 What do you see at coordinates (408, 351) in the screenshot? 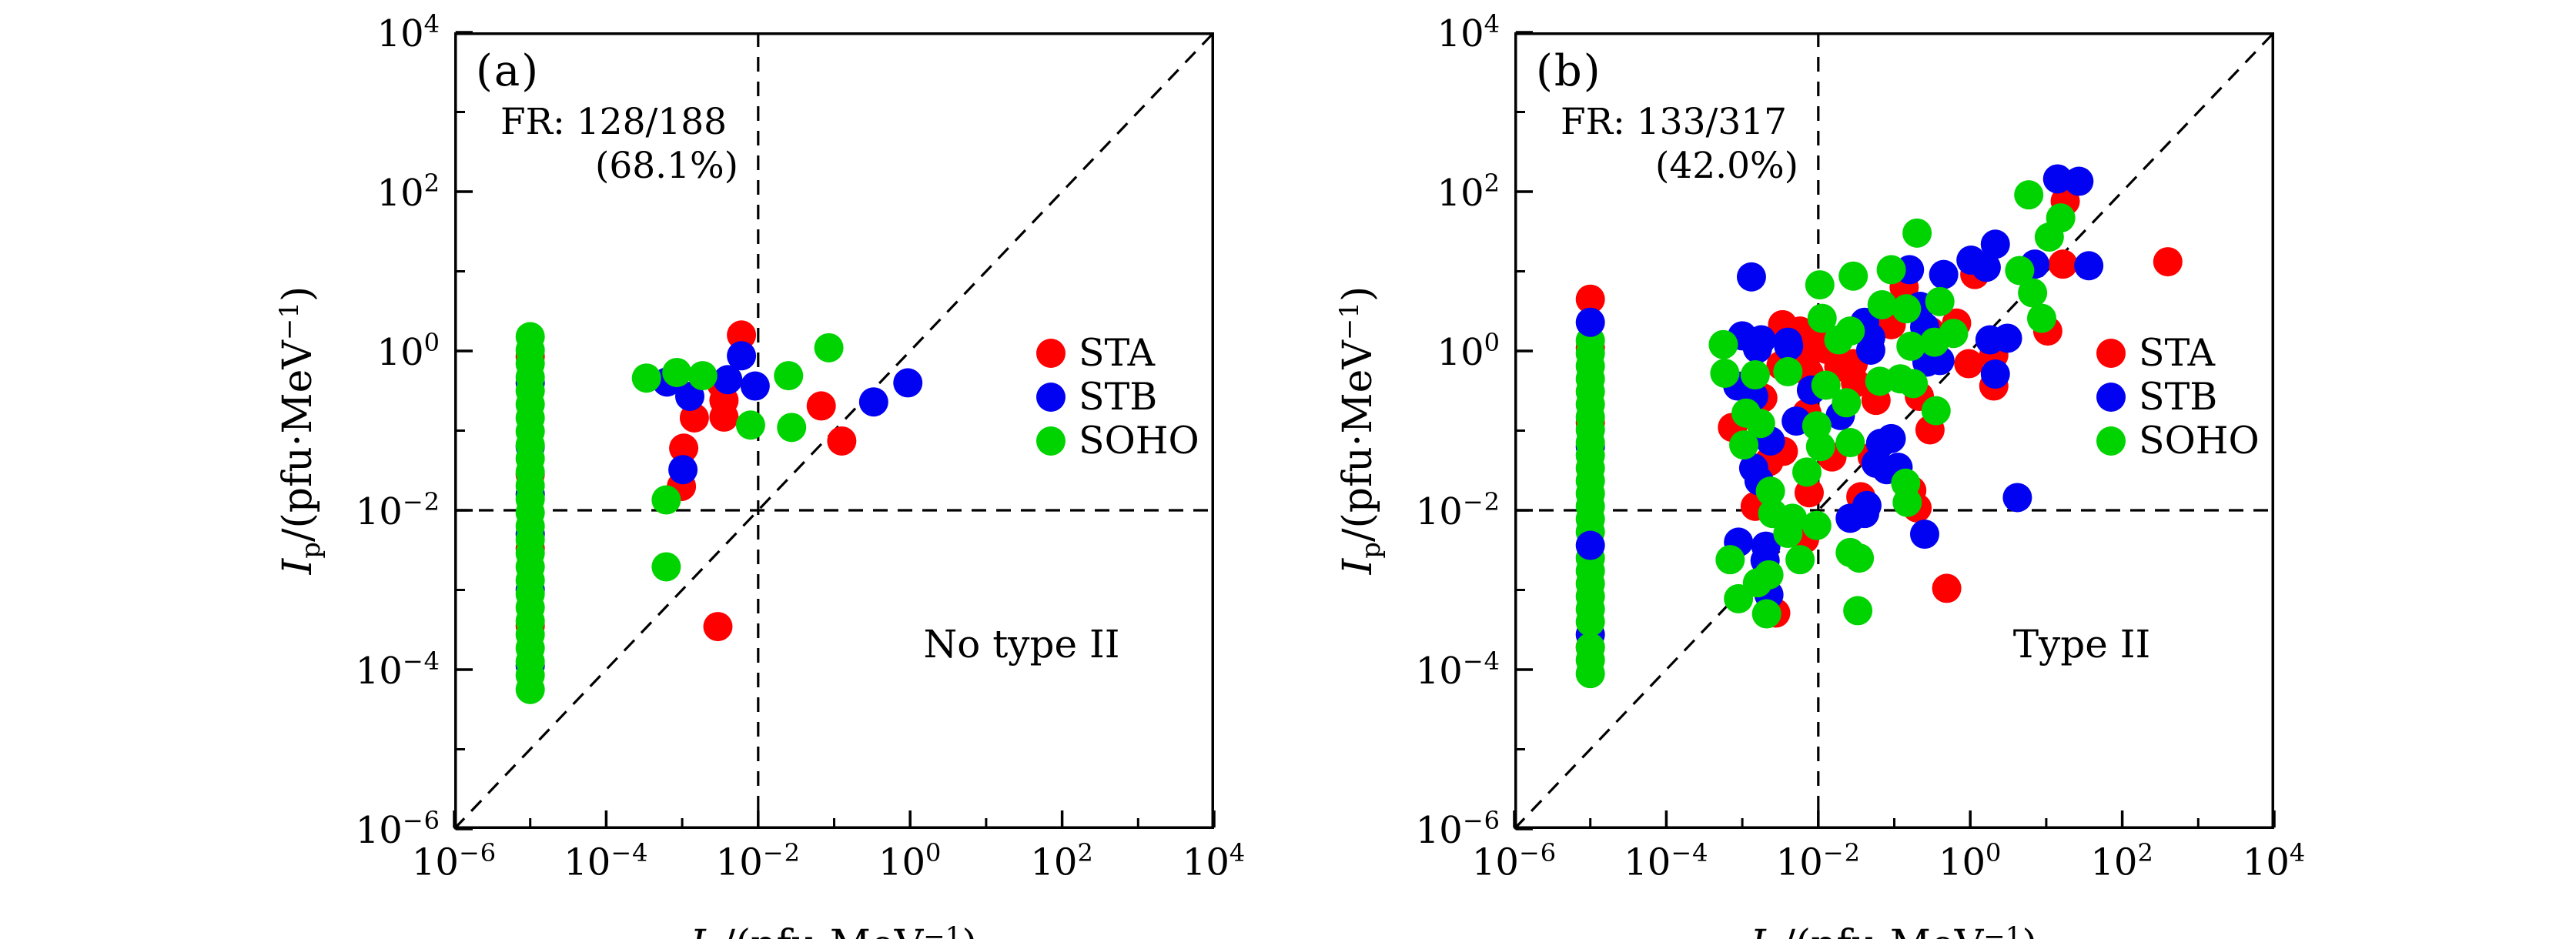
I see `y-tick-label: 10⁰` at bounding box center [408, 351].